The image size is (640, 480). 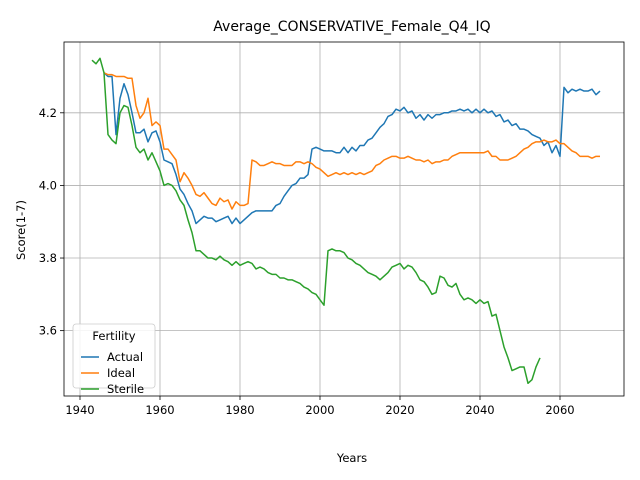 I want to click on legend-title: Fertility, so click(x=113, y=336).